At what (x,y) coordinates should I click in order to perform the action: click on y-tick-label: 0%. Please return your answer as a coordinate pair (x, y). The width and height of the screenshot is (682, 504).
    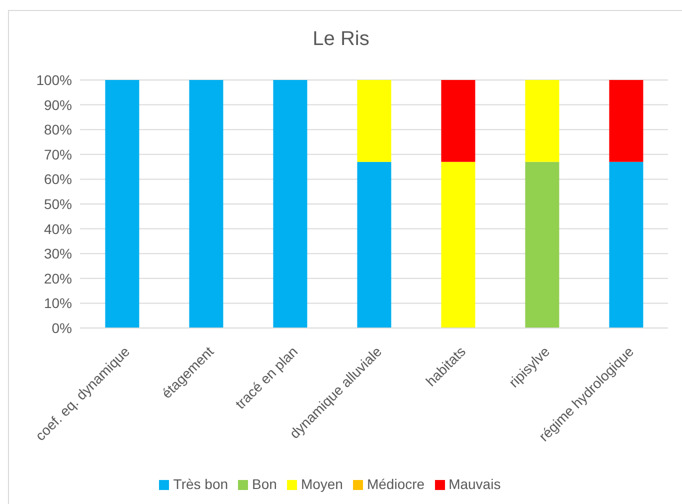
    Looking at the image, I should click on (62, 328).